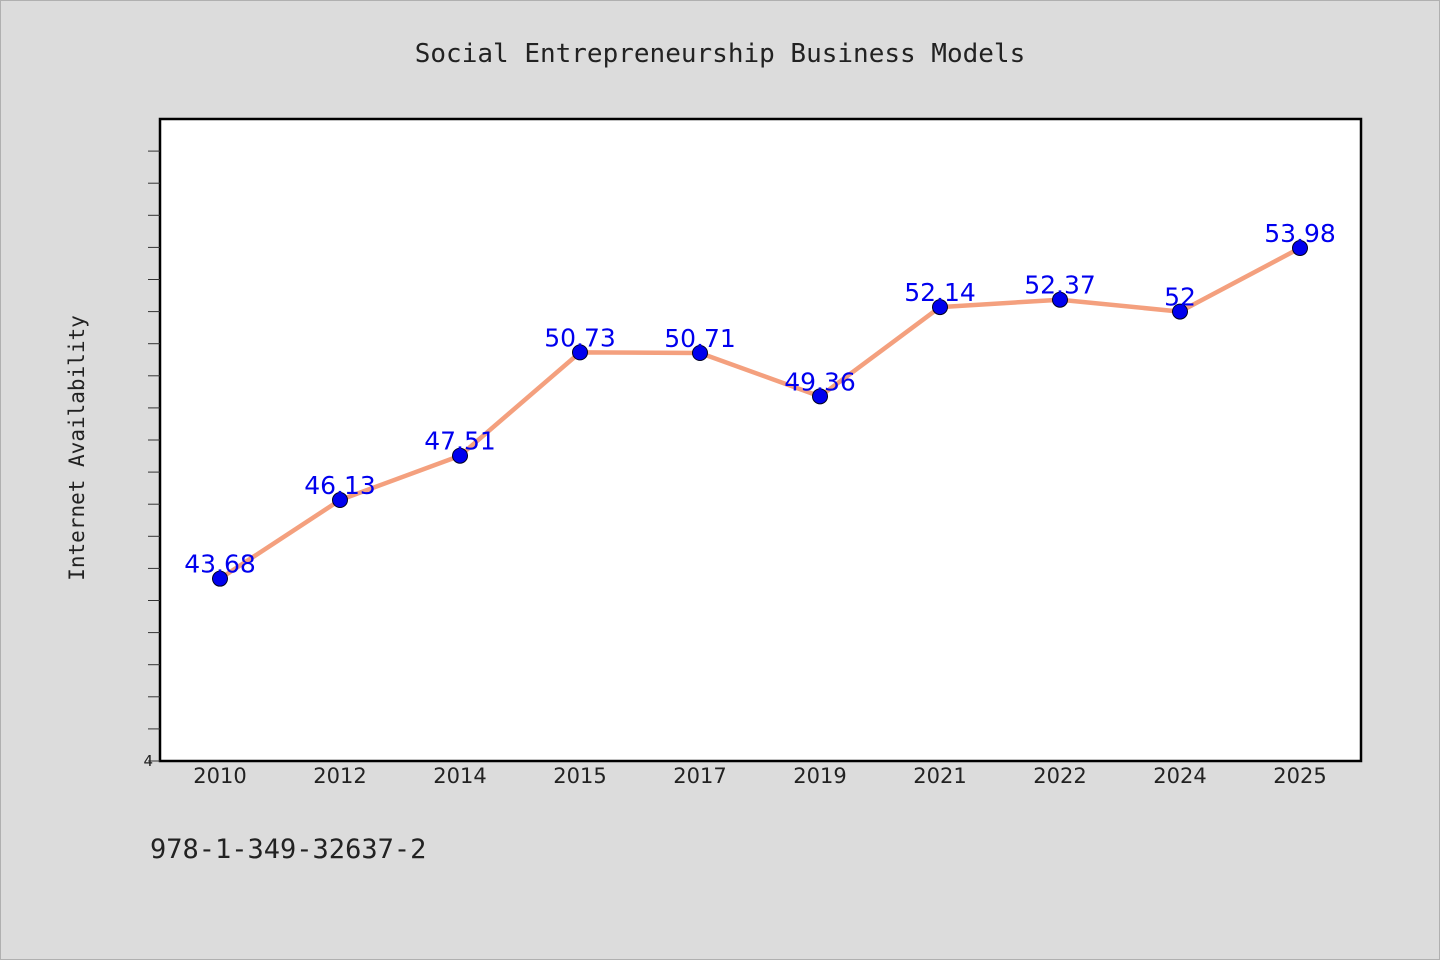  Describe the element at coordinates (819, 776) in the screenshot. I see `x-tick-label: 2019` at that location.